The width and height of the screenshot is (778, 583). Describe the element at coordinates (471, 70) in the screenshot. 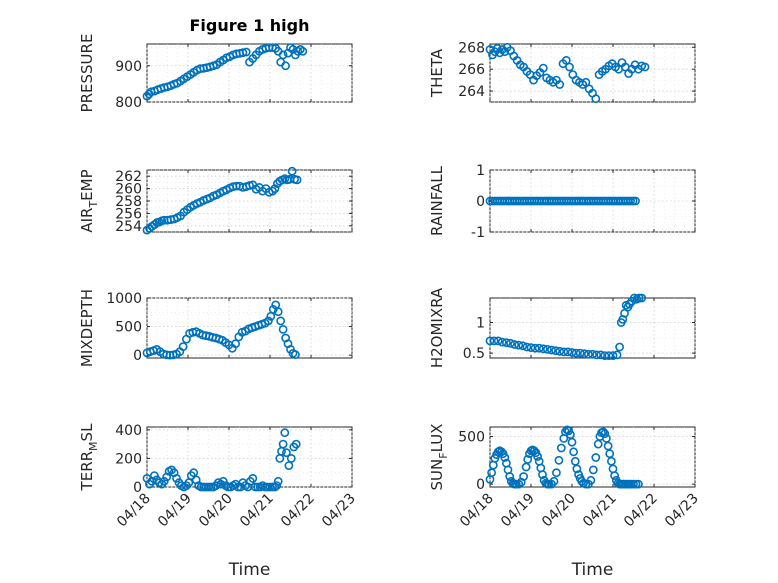

I see `y-tick-label: 266` at that location.